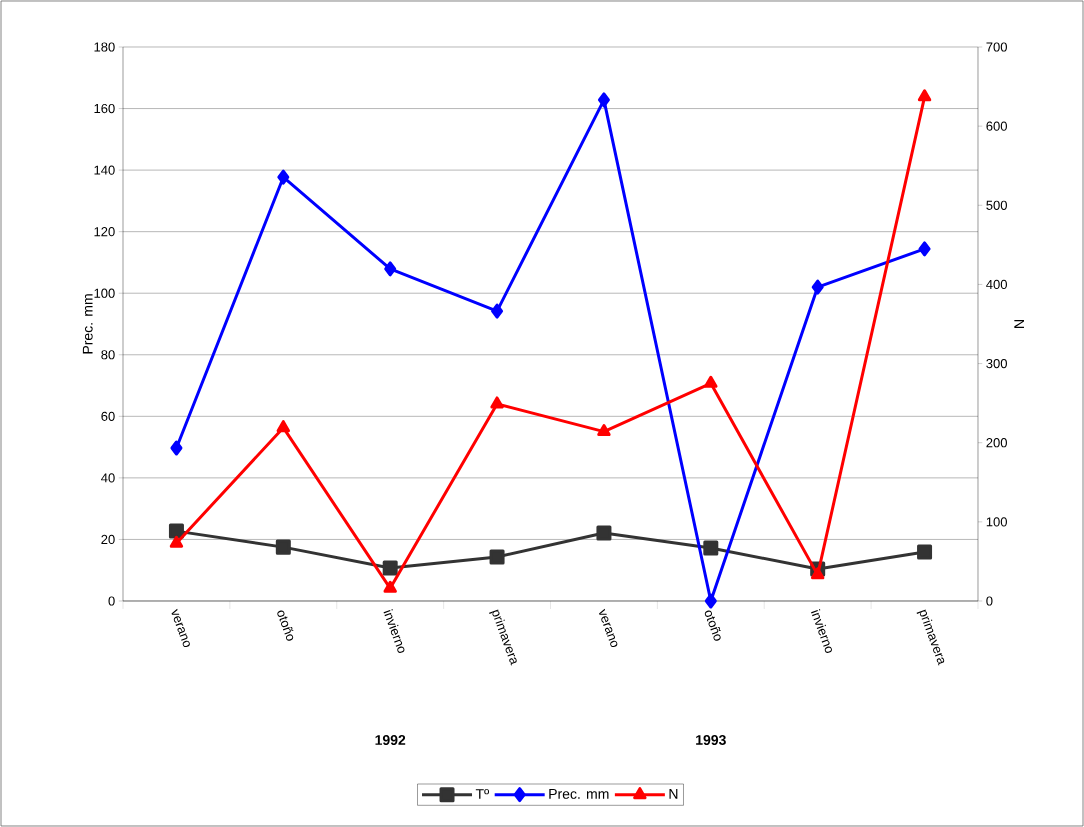 Image resolution: width=1084 pixels, height=827 pixels. I want to click on y-tick-label: 120, so click(104, 232).